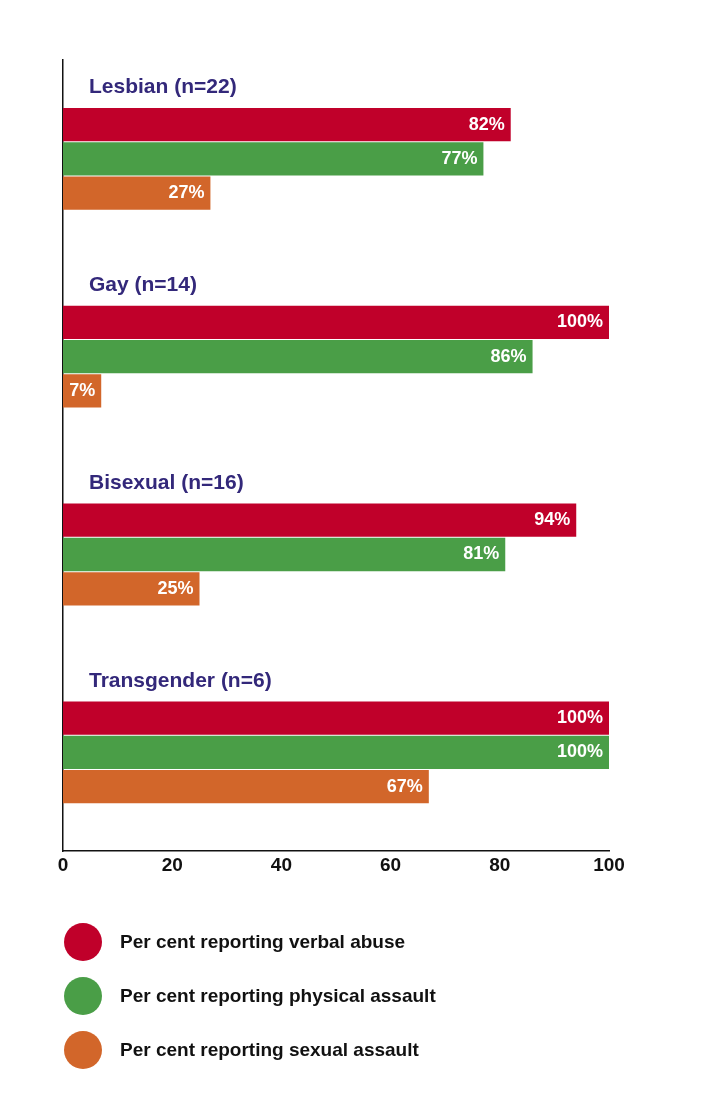 Image resolution: width=709 pixels, height=1120 pixels. What do you see at coordinates (552, 519) in the screenshot?
I see `text: 94%` at bounding box center [552, 519].